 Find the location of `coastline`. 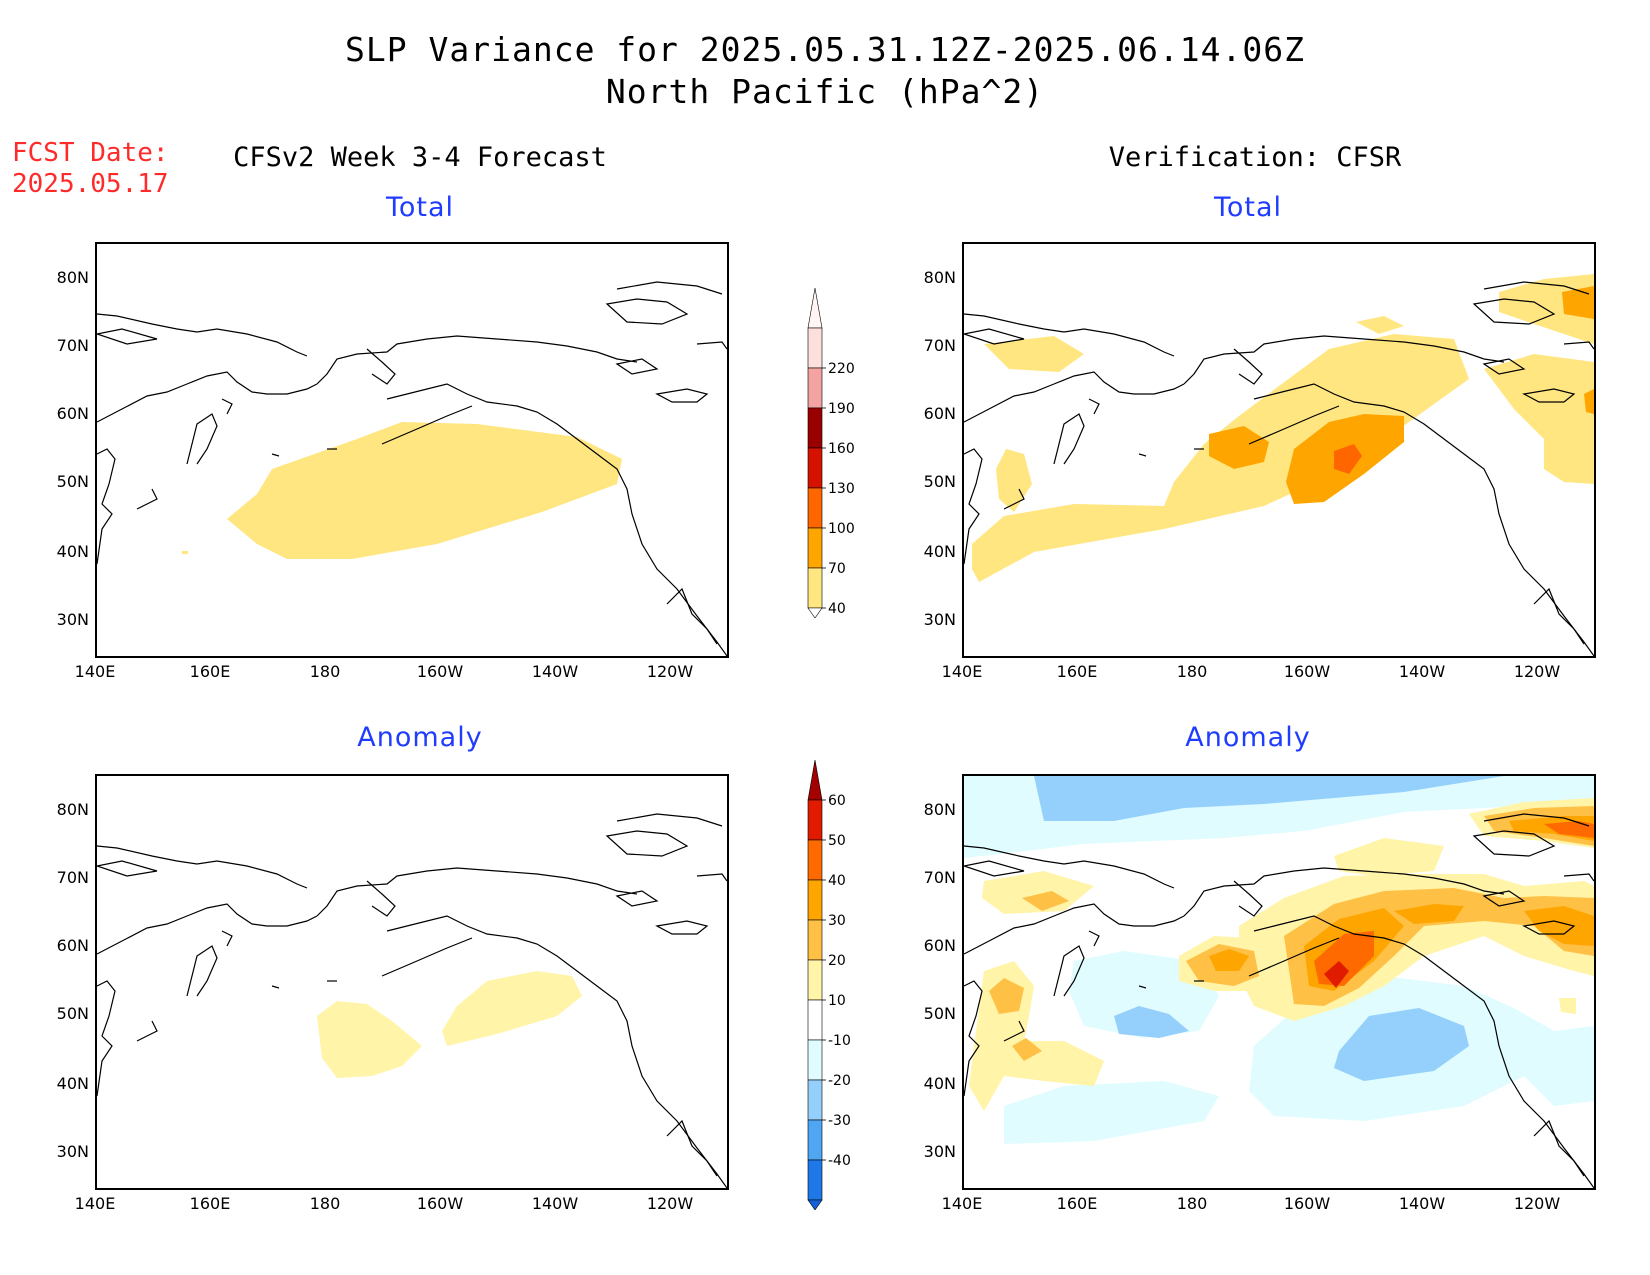

coastline is located at coordinates (1279, 468).